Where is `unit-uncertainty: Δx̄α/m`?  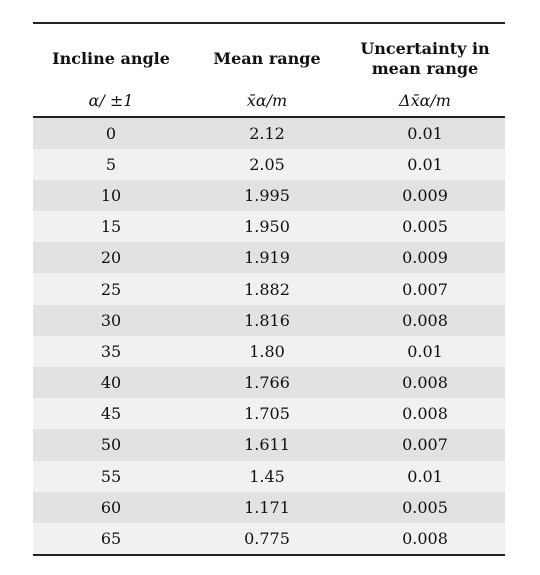 unit-uncertainty: Δx̄α/m is located at coordinates (425, 100).